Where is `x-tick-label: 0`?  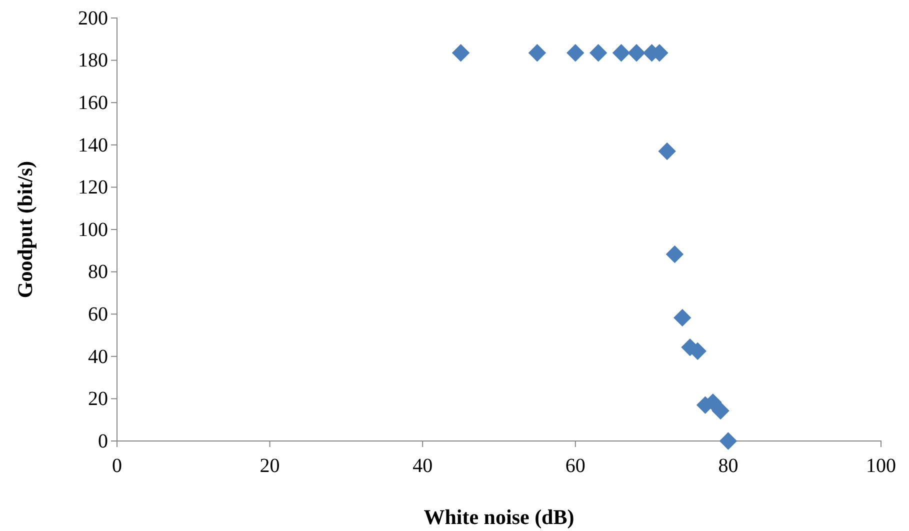 x-tick-label: 0 is located at coordinates (117, 466).